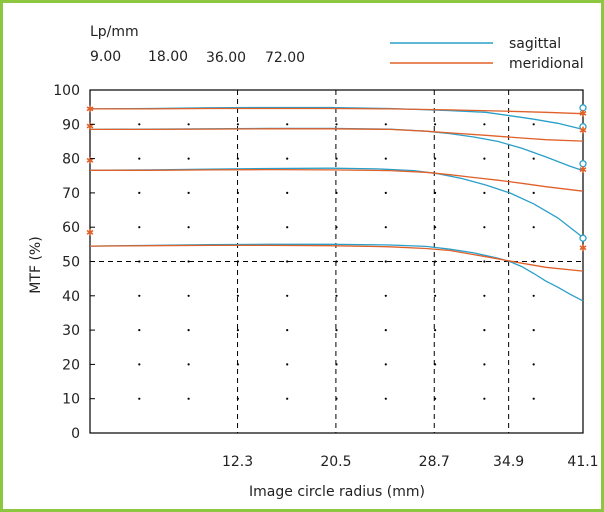  What do you see at coordinates (335, 462) in the screenshot?
I see `x-tick-label: 20.5` at bounding box center [335, 462].